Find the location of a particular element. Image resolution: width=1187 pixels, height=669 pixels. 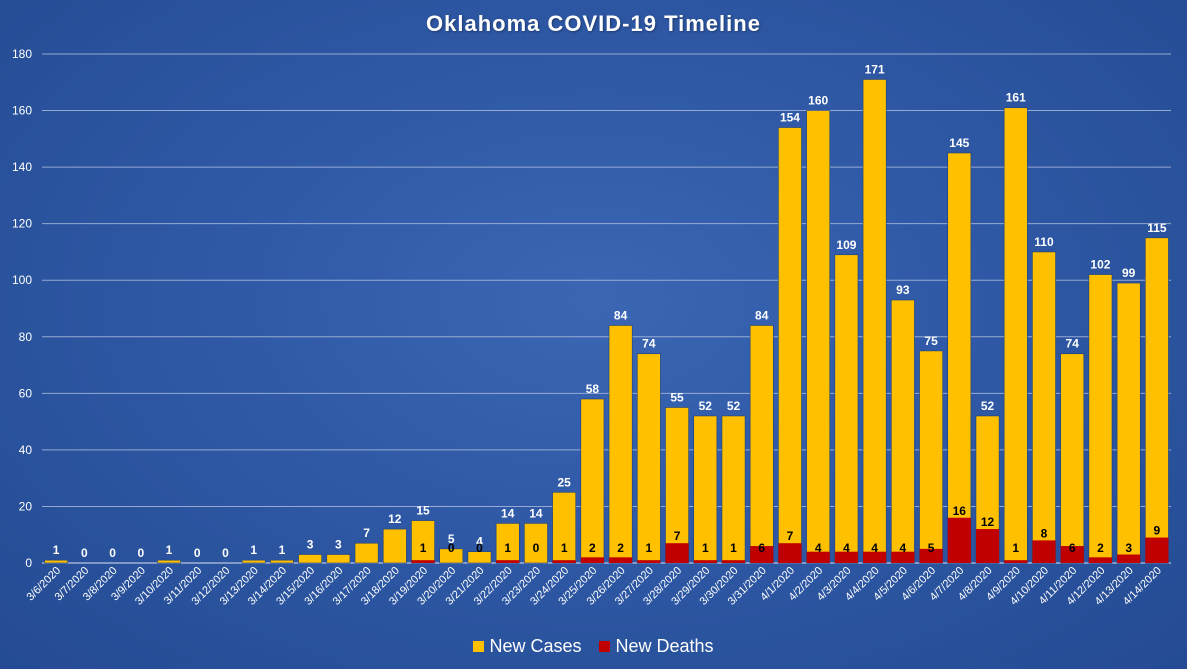

y-tick-label: 180 is located at coordinates (22, 54).